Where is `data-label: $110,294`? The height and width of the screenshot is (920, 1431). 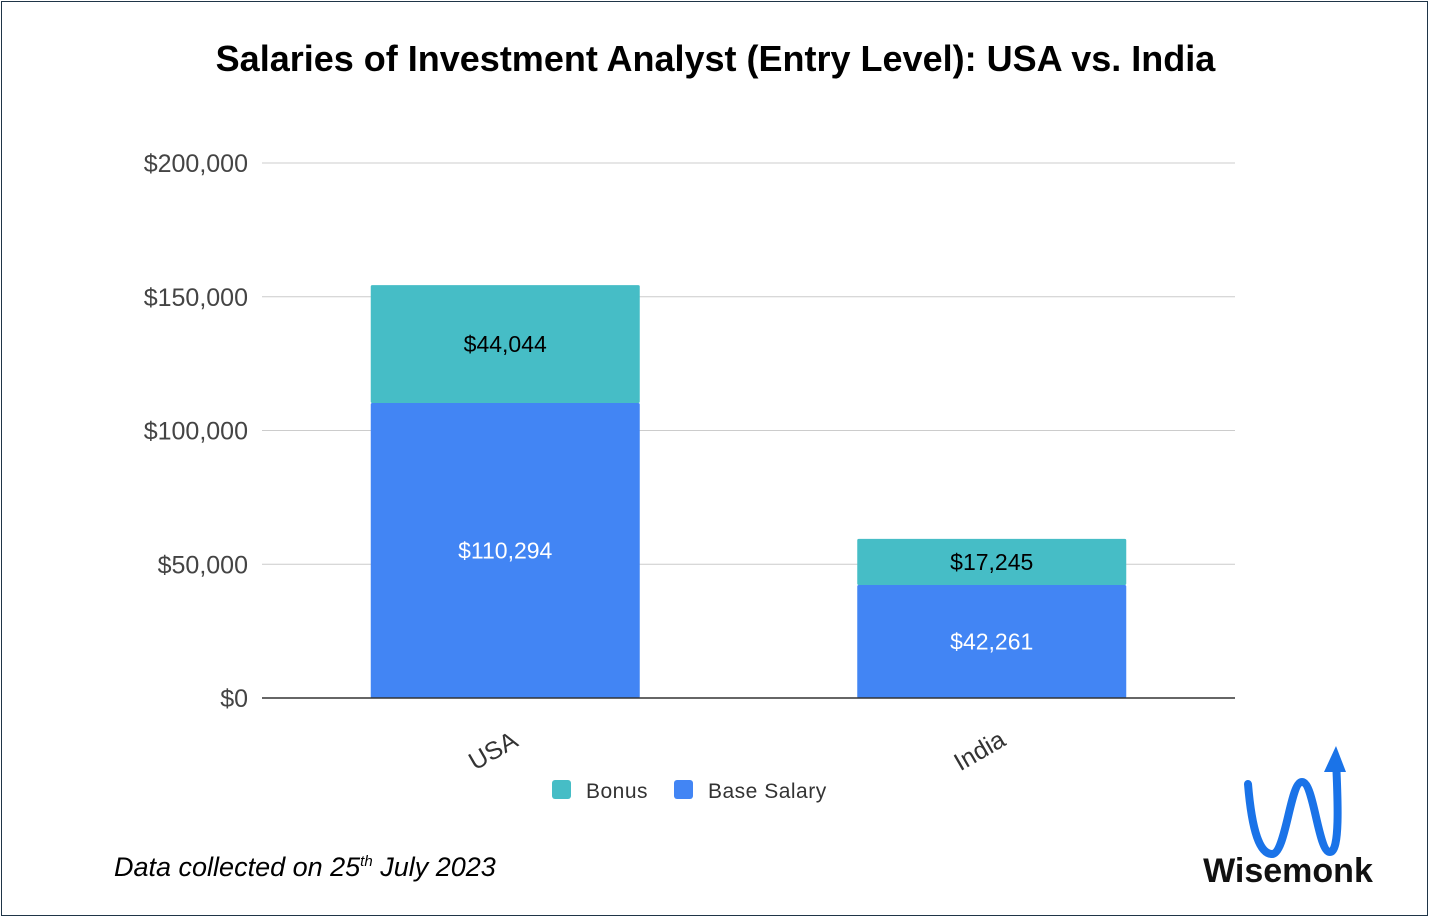
data-label: $110,294 is located at coordinates (505, 550).